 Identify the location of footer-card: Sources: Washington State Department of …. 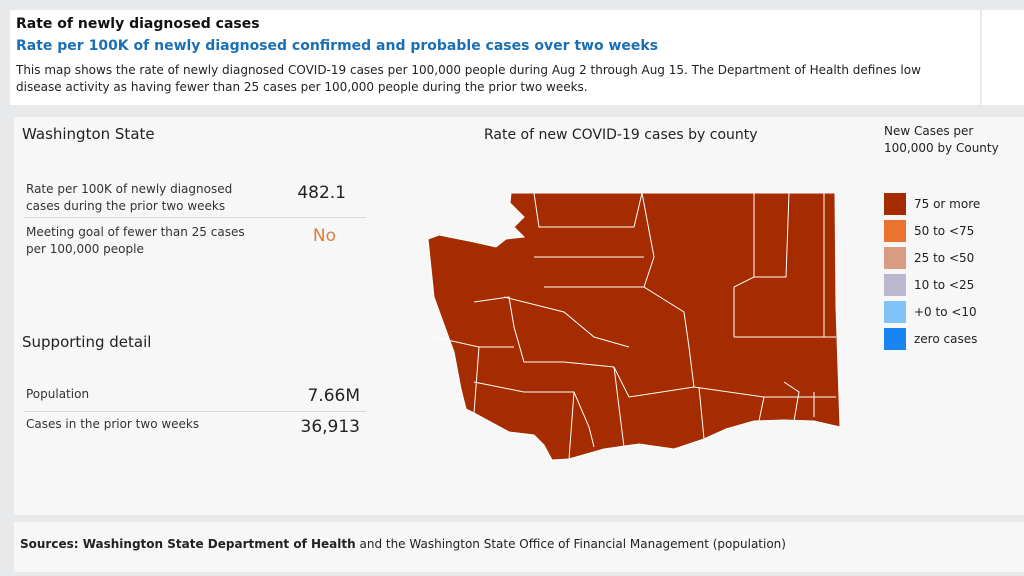
(519, 547).